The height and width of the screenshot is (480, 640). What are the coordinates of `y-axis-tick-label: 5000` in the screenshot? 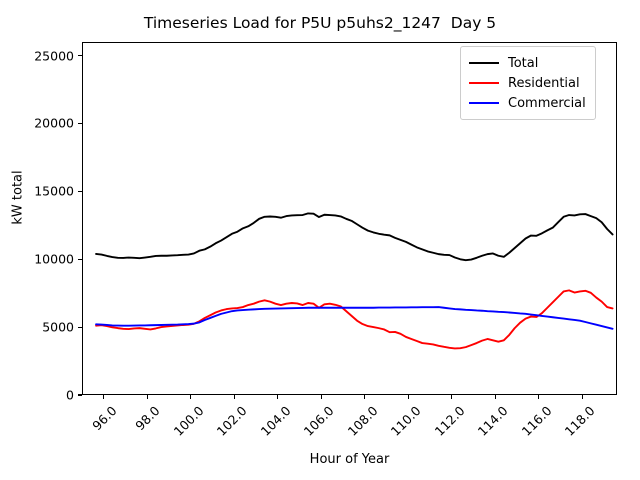 It's located at (58, 327).